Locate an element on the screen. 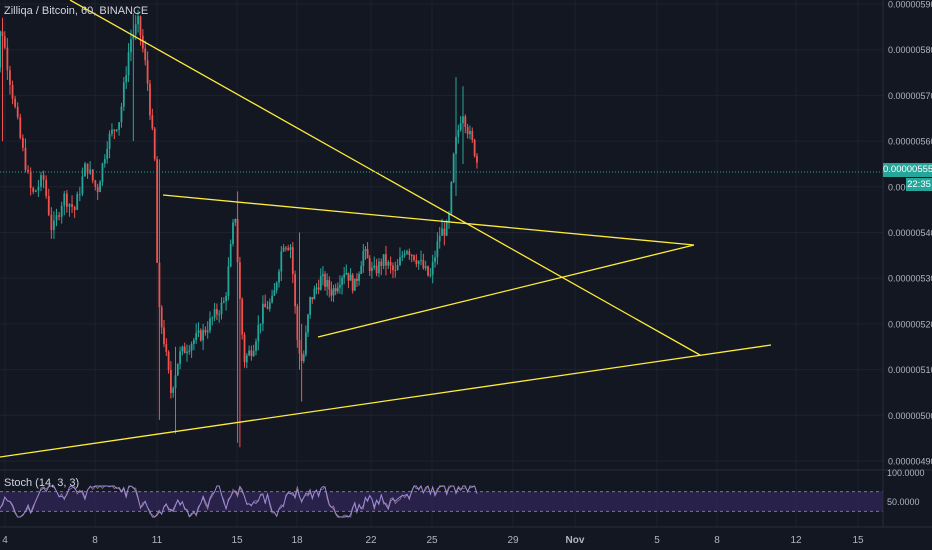  time-axis: 4 8 11 15 18 22 25 29 Nov 5 8 12 15 is located at coordinates (433, 540).